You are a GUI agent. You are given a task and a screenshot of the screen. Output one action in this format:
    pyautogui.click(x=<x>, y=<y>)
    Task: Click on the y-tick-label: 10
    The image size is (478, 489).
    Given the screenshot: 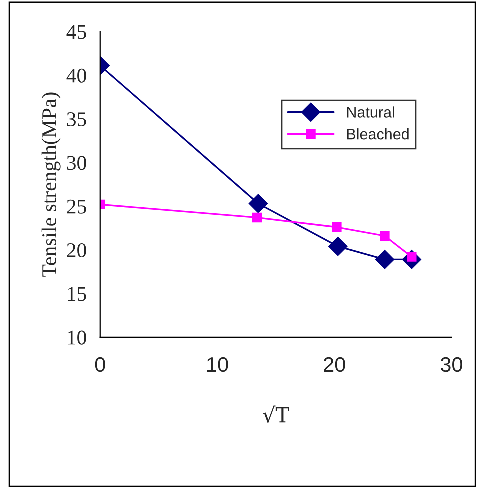 What is the action you would take?
    pyautogui.click(x=77, y=337)
    